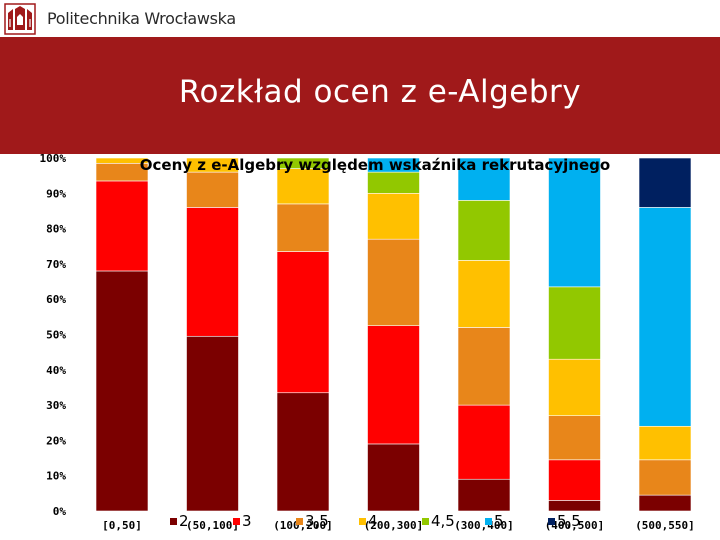 The width and height of the screenshot is (720, 540). What do you see at coordinates (212, 525) in the screenshot?
I see `x-tick-label: (50,100]` at bounding box center [212, 525].